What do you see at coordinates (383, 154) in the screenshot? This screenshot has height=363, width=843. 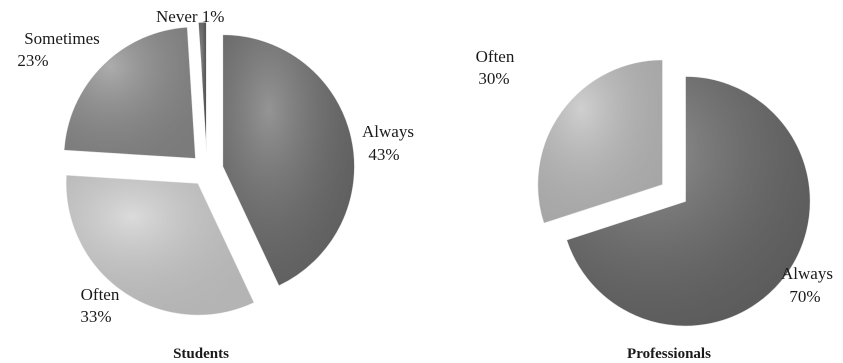 I see `slice-value-always: 43%` at bounding box center [383, 154].